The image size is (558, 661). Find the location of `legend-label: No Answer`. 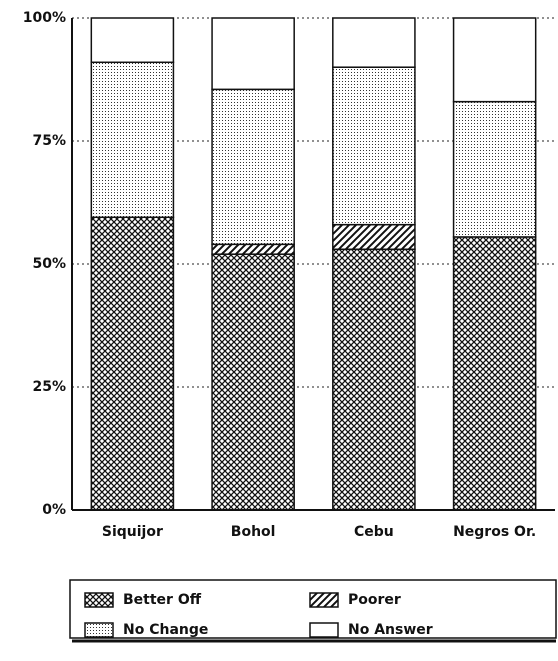

legend-label: No Answer is located at coordinates (390, 630).